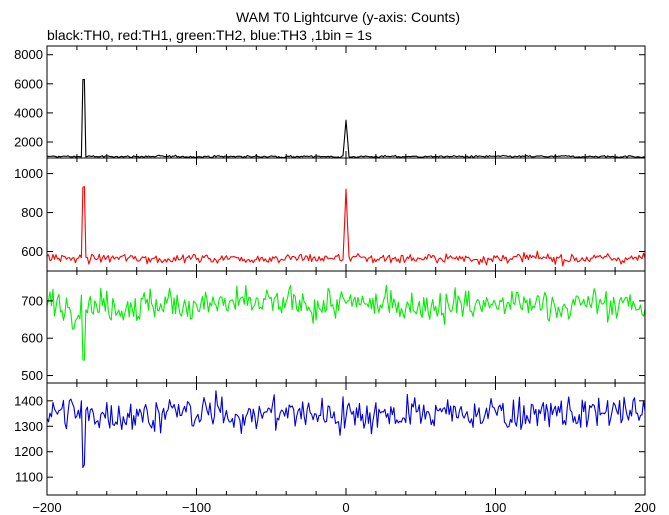 Image resolution: width=669 pixels, height=515 pixels. I want to click on y-tick-label: 1200, so click(28, 451).